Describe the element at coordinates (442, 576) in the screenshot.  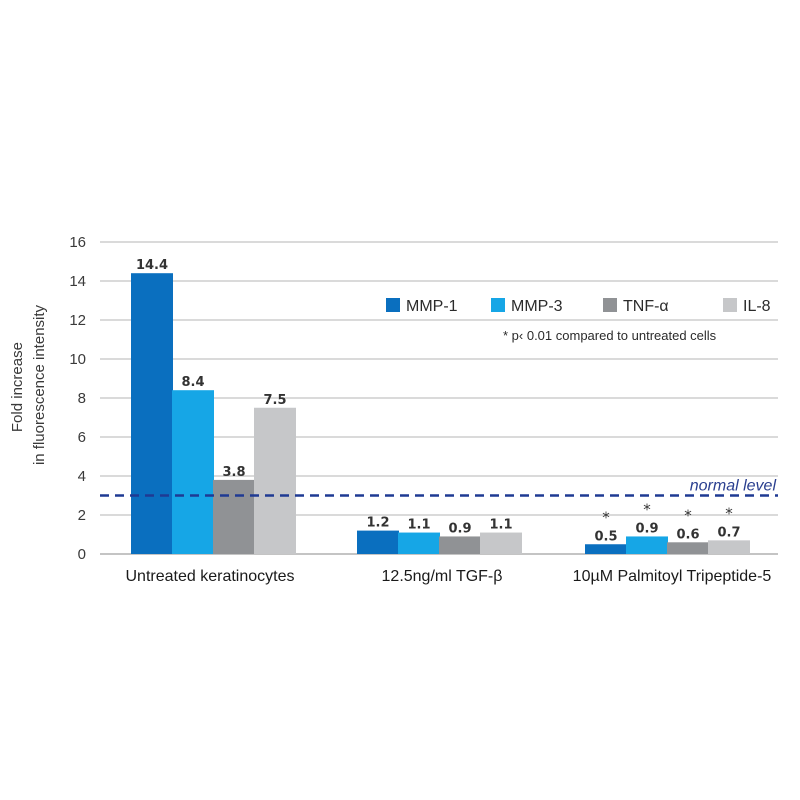
I see `category-label: 12.5ng/ml TGF-β` at that location.